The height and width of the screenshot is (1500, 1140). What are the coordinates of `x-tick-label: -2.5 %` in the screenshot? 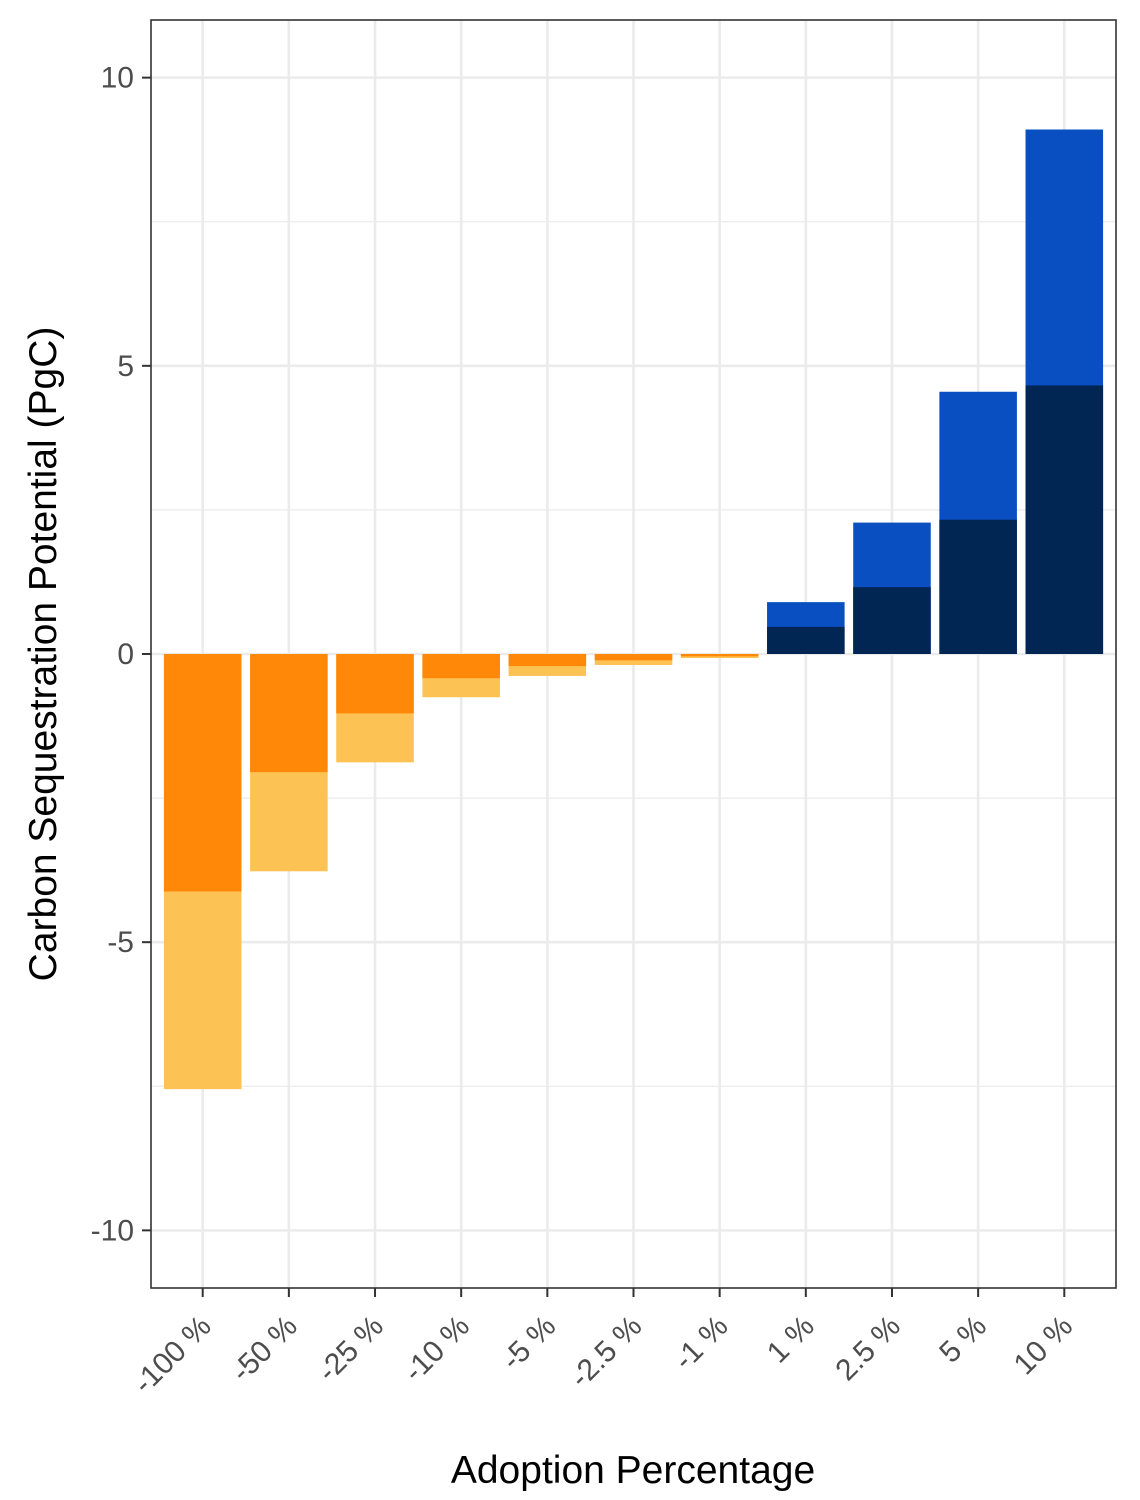 It's located at (606, 1352).